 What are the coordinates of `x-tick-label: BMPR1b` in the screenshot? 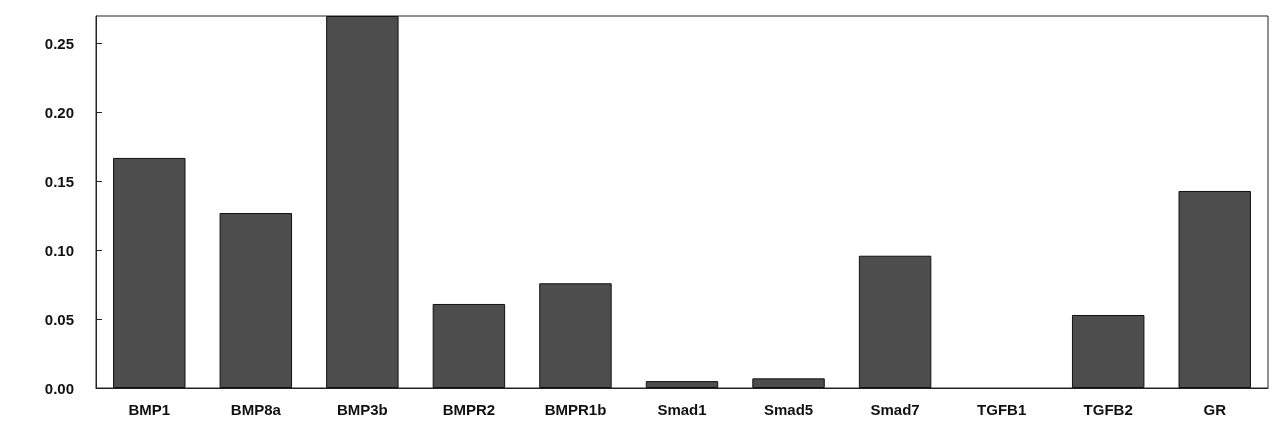 It's located at (575, 409).